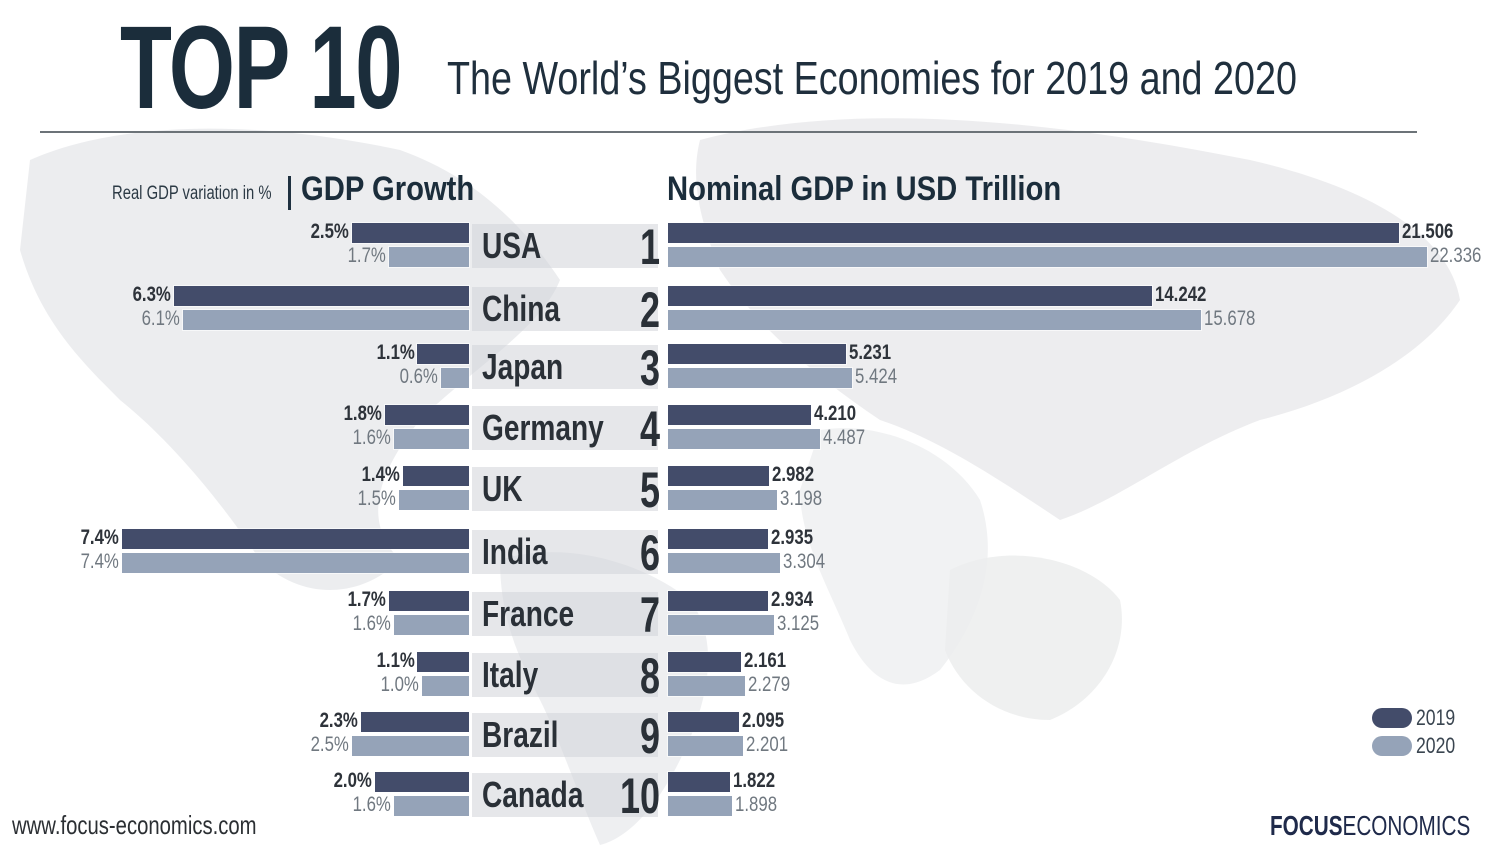  Describe the element at coordinates (510, 674) in the screenshot. I see `country-label: Italy` at that location.